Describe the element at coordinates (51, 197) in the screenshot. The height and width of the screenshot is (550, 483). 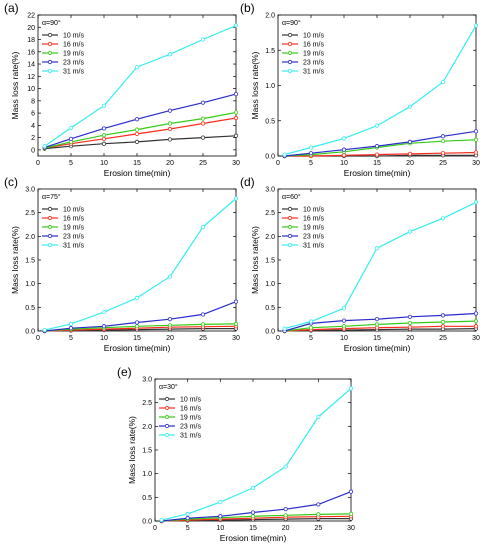
I see `angle-label: α=75°` at that location.